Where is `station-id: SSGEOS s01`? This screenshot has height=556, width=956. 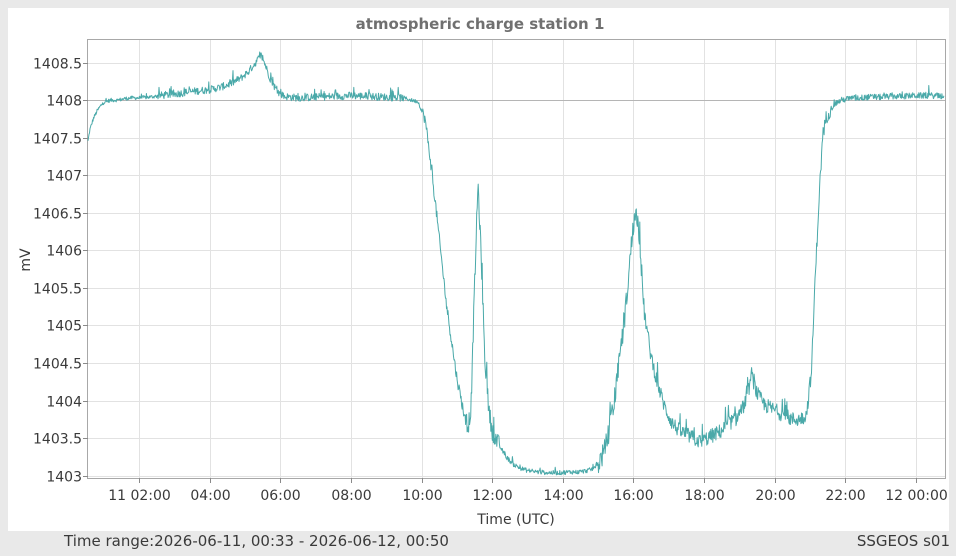
station-id: SSGEOS s01 is located at coordinates (903, 541).